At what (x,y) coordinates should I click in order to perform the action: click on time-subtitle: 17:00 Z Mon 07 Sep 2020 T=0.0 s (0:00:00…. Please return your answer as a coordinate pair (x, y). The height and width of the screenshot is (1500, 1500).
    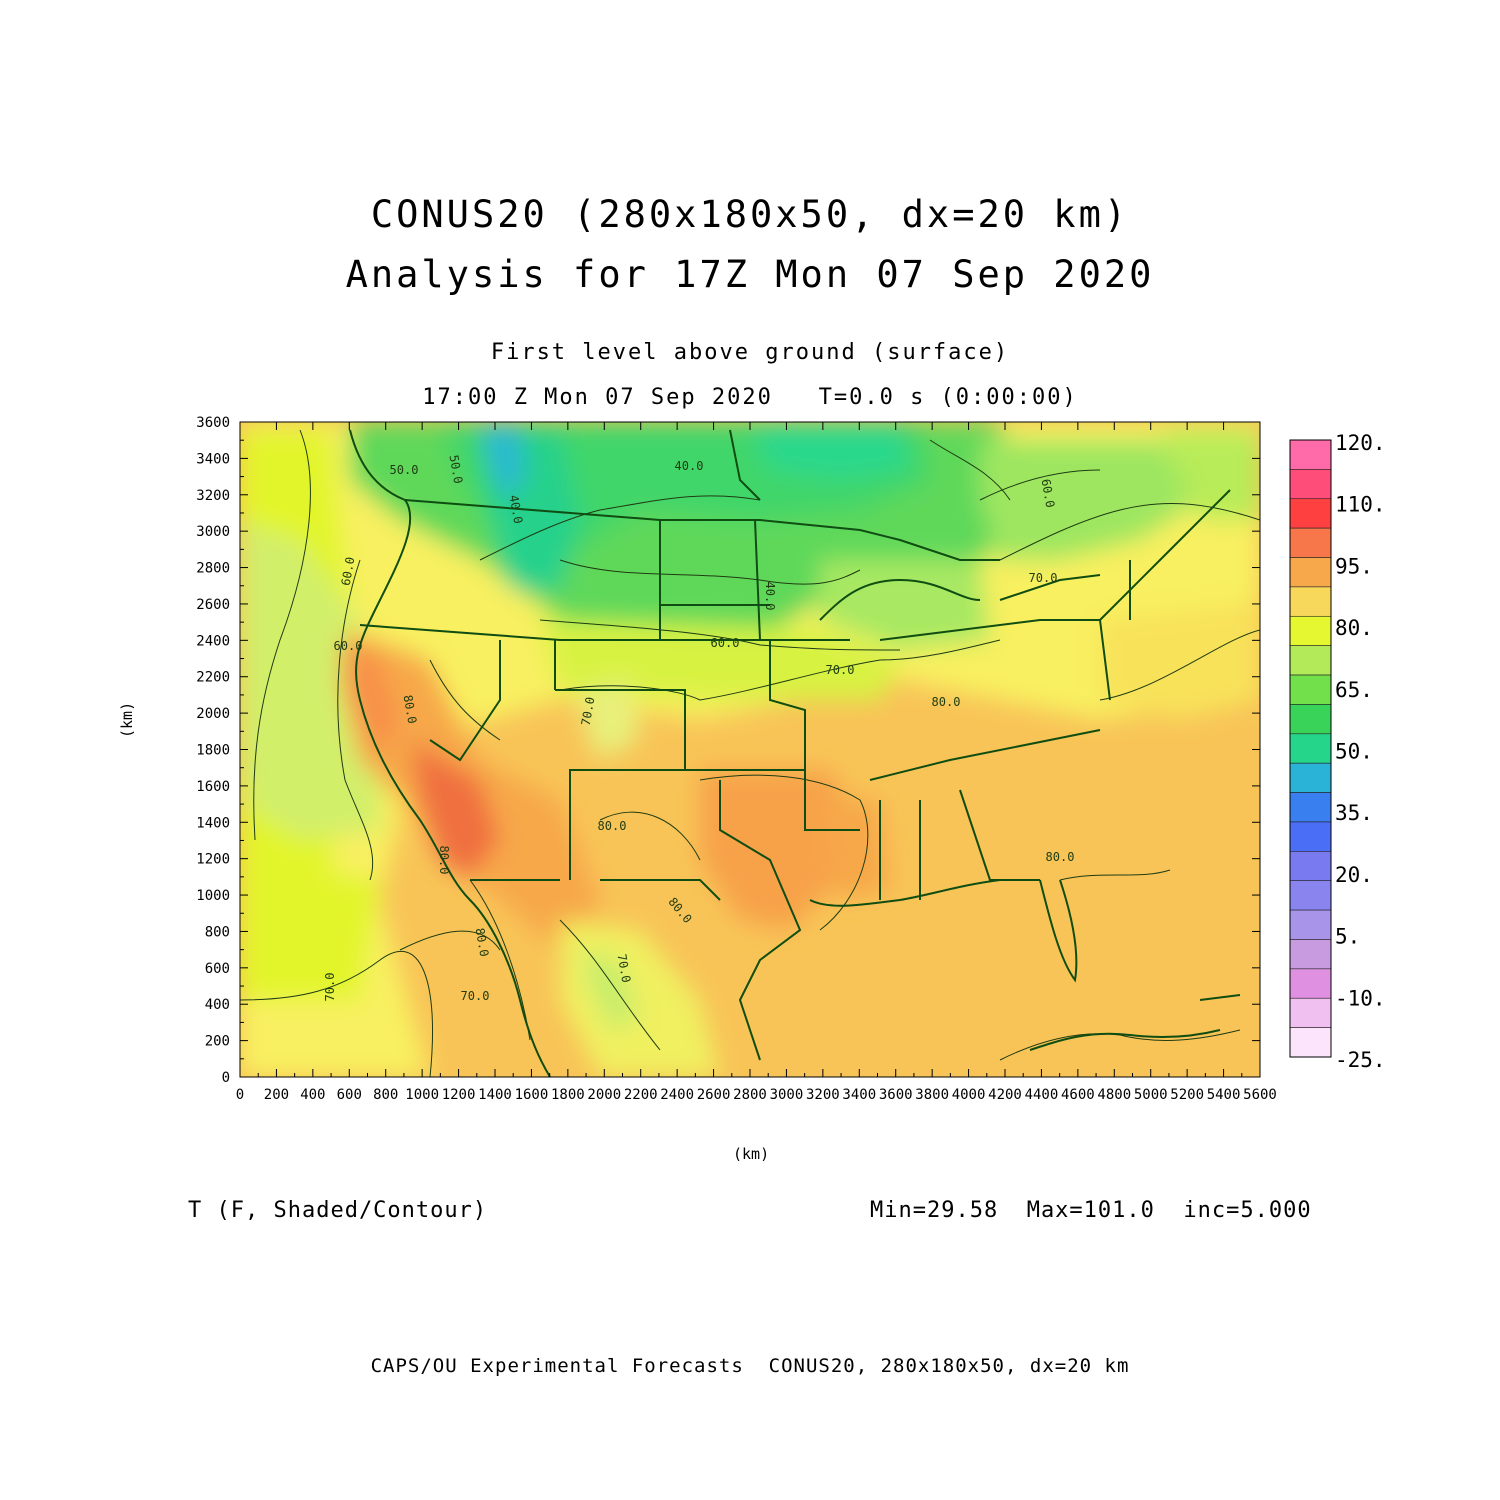
    Looking at the image, I should click on (750, 397).